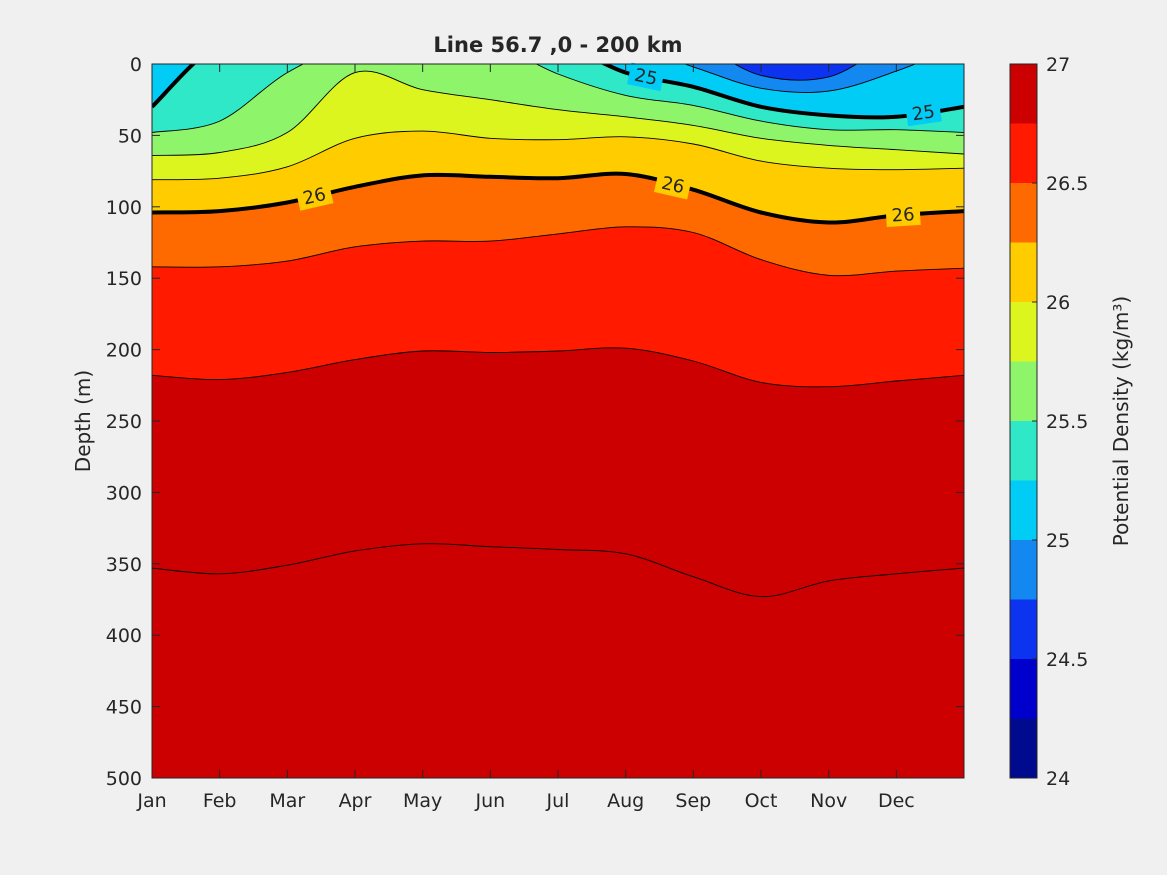  I want to click on colorbar-tick-label: 25.5, so click(1067, 422).